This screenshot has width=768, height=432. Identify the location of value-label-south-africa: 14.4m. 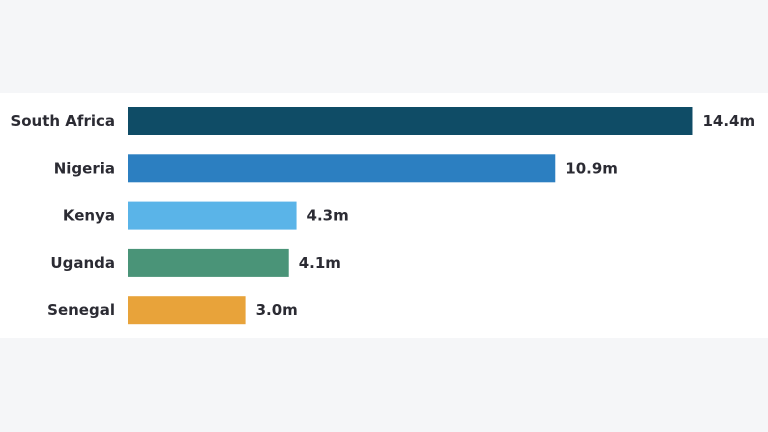
(728, 121).